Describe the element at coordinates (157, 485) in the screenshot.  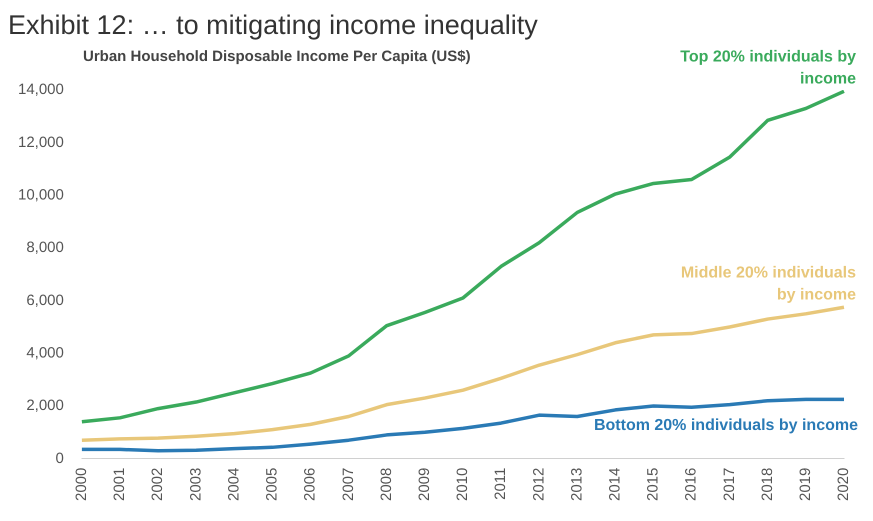
I see `x-tick-label: 2002` at that location.